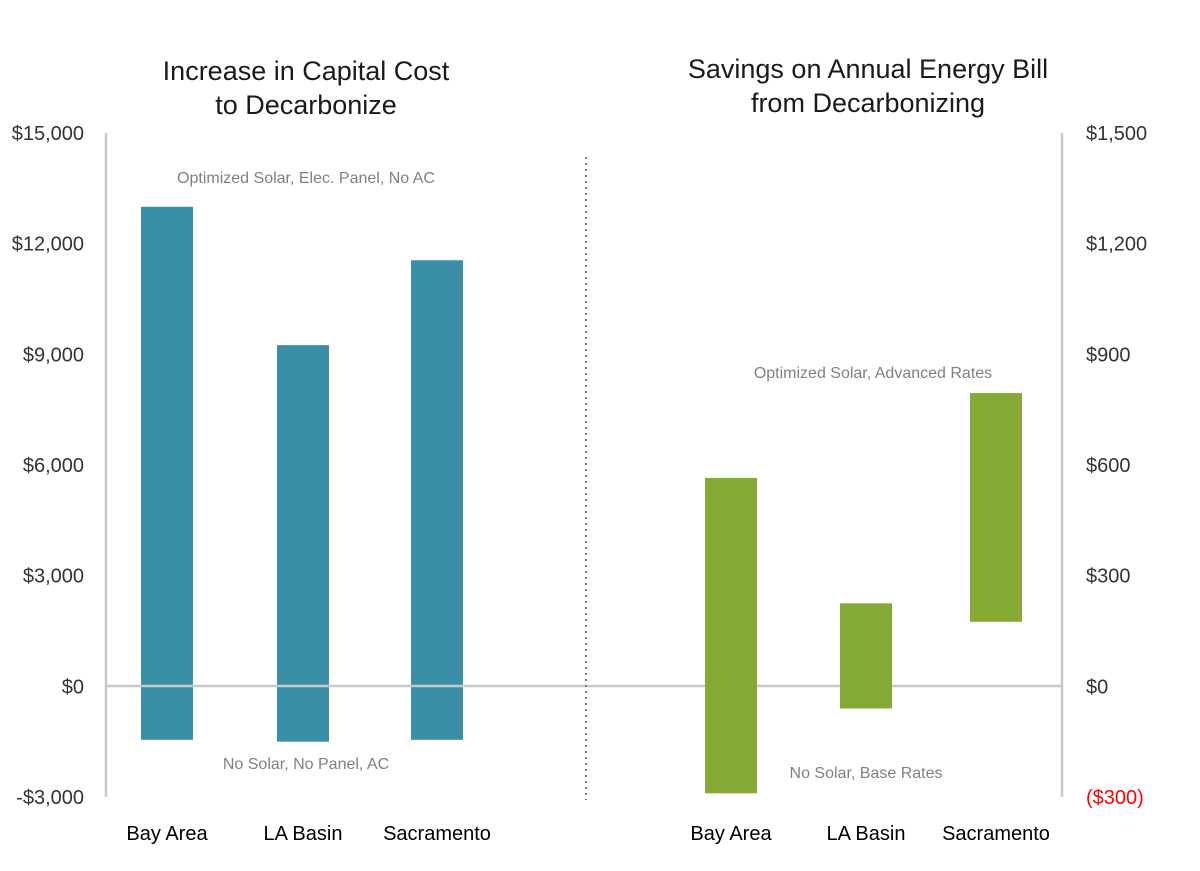  I want to click on capital-cost-top-annotation: Optimized Solar, Elec. Panel, No AC, so click(306, 178).